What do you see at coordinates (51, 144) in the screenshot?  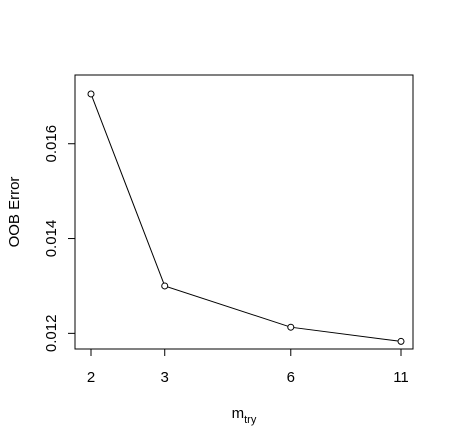 I see `y-tick-label: 0.016` at bounding box center [51, 144].